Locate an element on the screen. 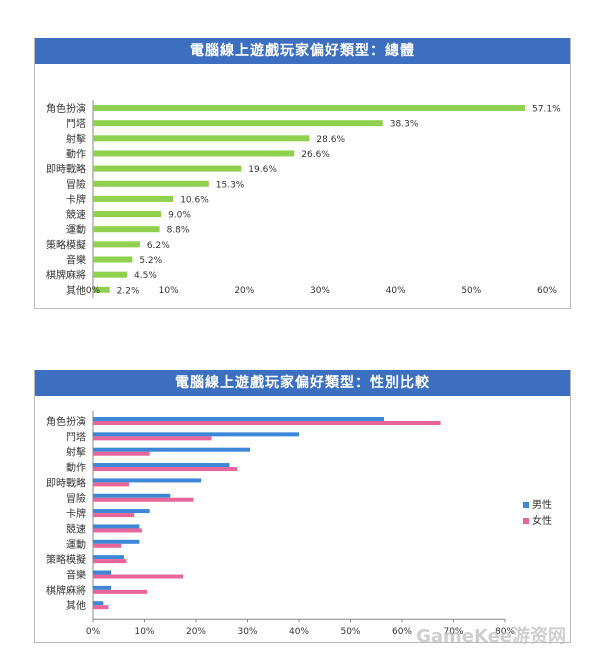  category-label: 策略模擬 is located at coordinates (66, 559).